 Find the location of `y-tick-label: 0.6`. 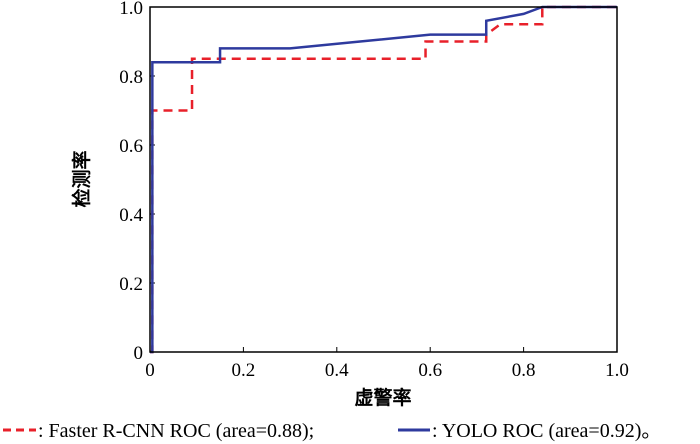

y-tick-label: 0.6 is located at coordinates (131, 146).